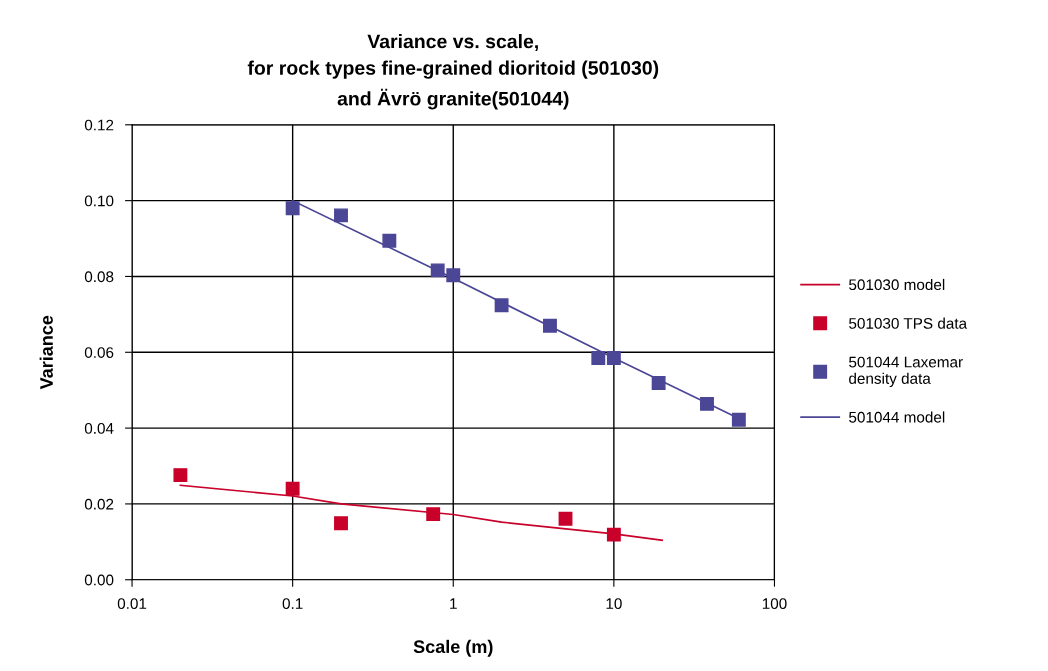 The width and height of the screenshot is (1048, 671). What do you see at coordinates (453, 72) in the screenshot?
I see `chart-title: Variance vs. scale, for rock types fine-grained dioritoid (501030) and Ävrö granite(501044)` at bounding box center [453, 72].